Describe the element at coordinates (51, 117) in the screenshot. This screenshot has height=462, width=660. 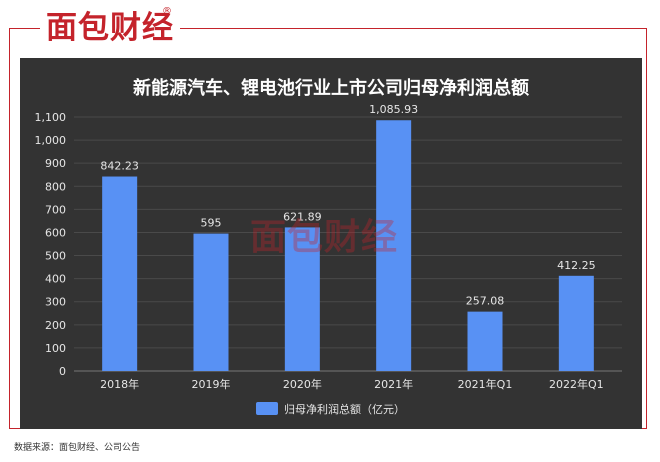
I see `y-tick-label: 1,100` at that location.